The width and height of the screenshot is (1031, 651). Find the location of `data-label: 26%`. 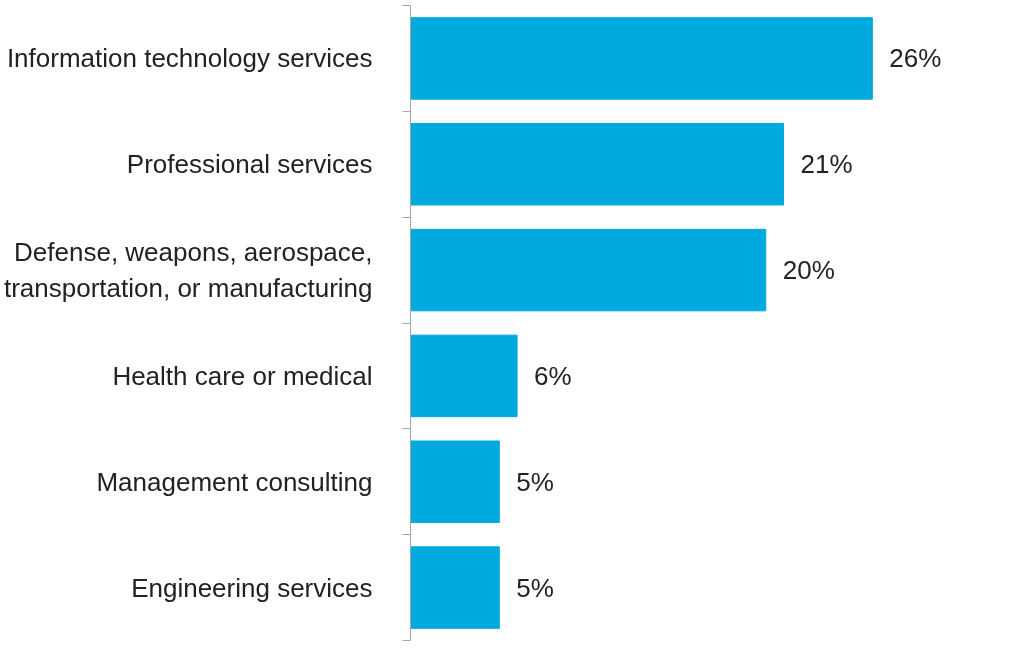

data-label: 26% is located at coordinates (915, 58).